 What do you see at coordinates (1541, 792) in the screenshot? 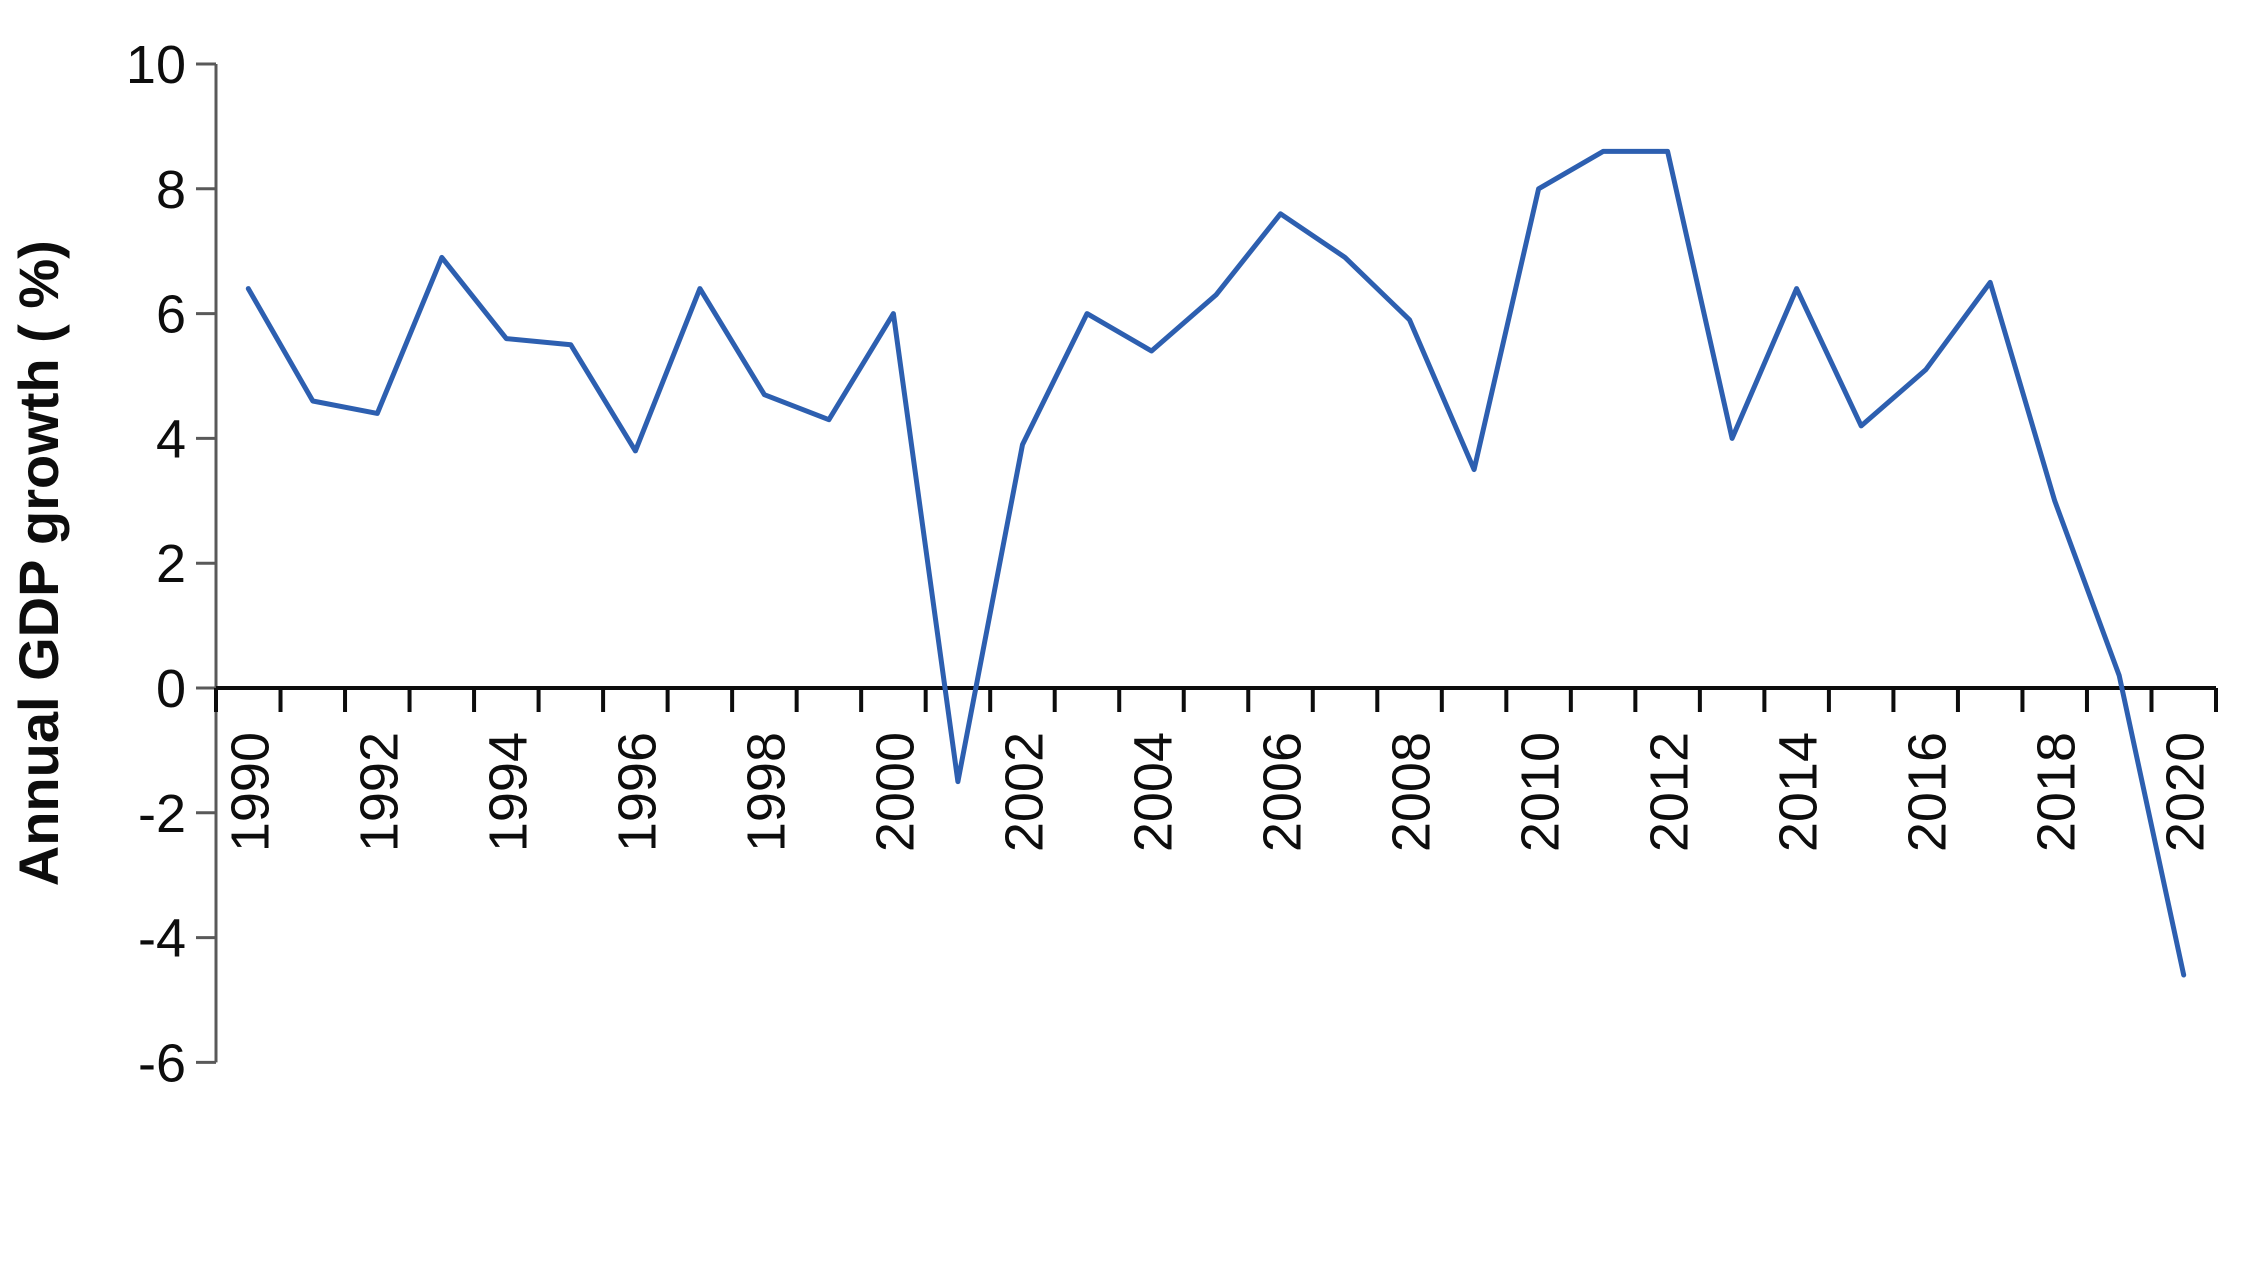
I see `x-axis-tick-label: 2010` at bounding box center [1541, 792].